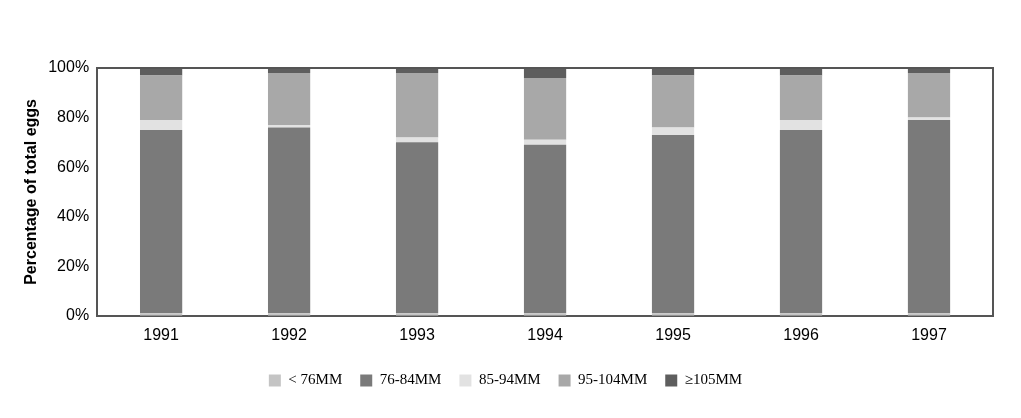  I want to click on legend-label: 76-84MM, so click(410, 379).